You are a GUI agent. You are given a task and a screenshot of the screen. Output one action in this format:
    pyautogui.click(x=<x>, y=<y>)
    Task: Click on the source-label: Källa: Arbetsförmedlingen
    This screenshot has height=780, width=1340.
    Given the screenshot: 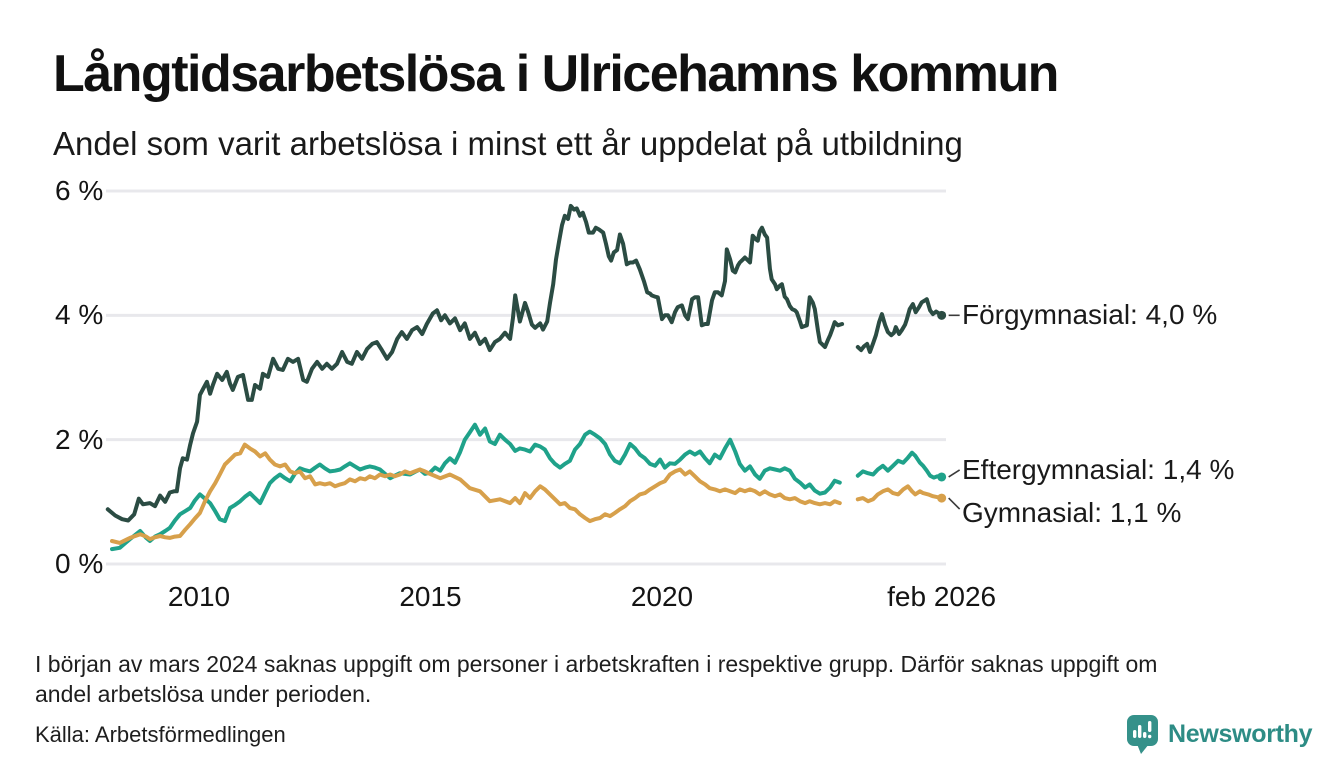 What is the action you would take?
    pyautogui.click(x=160, y=734)
    